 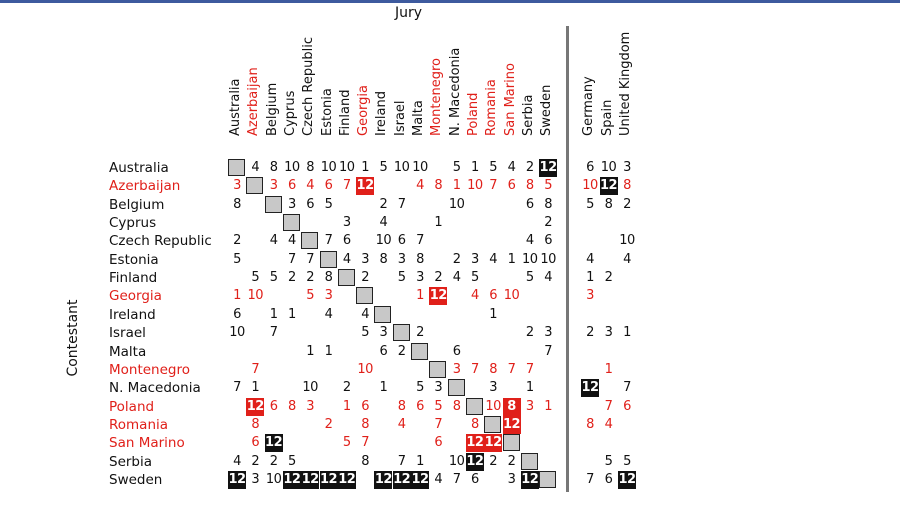 What do you see at coordinates (127, 333) in the screenshot?
I see `row-label: Israel` at bounding box center [127, 333].